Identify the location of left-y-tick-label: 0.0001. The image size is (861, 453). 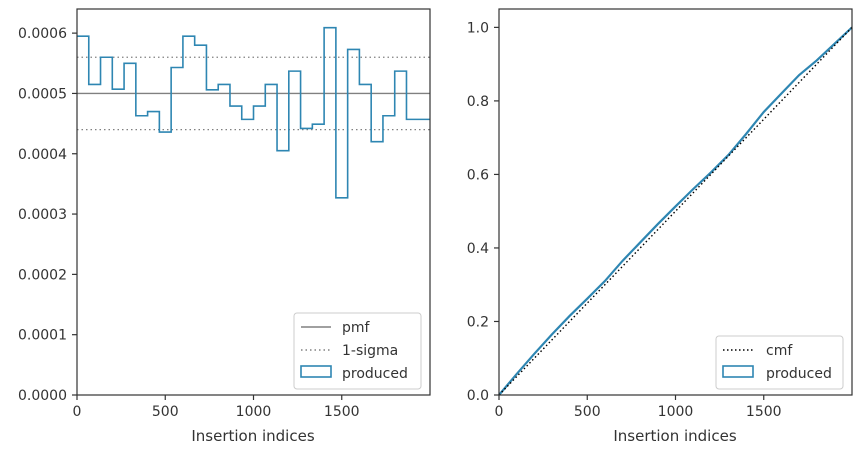
(42, 336).